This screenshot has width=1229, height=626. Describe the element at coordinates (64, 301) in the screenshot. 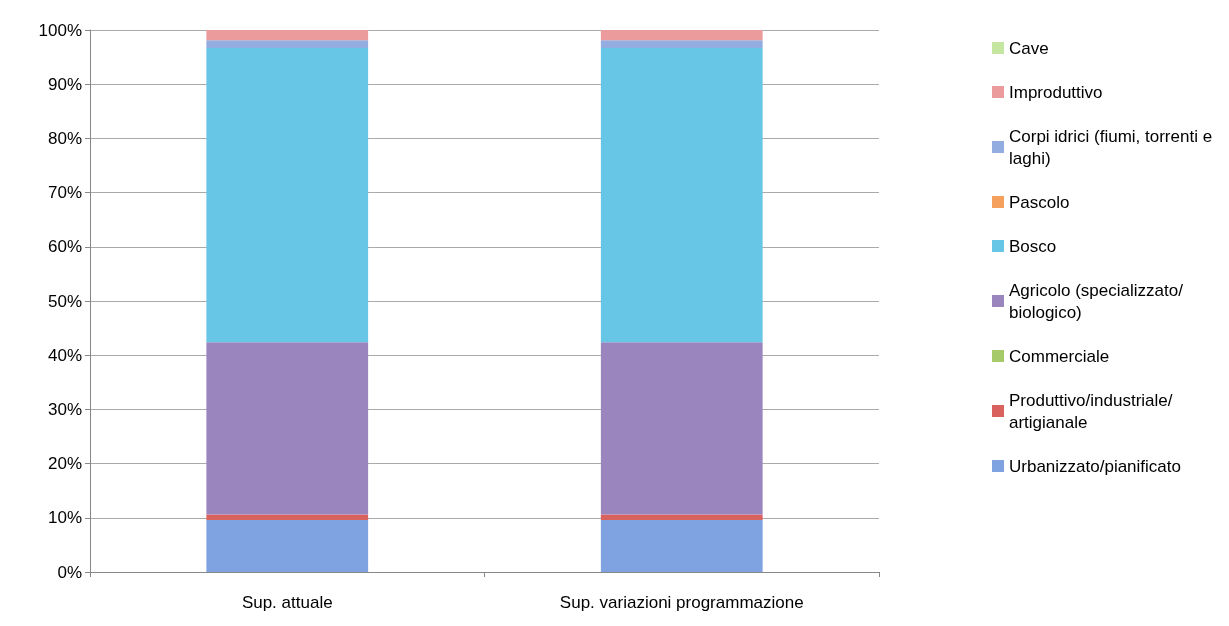

I see `y-tick-label: 50%` at that location.